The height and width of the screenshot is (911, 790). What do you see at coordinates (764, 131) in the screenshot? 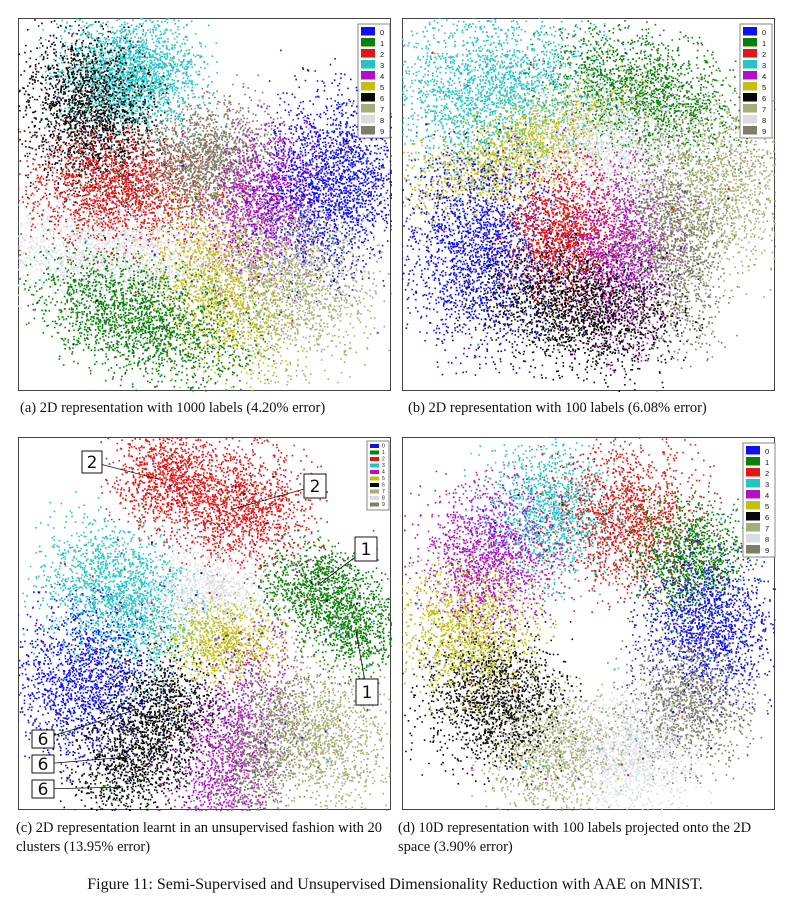
I see `legend-label-b-9: 9` at bounding box center [764, 131].